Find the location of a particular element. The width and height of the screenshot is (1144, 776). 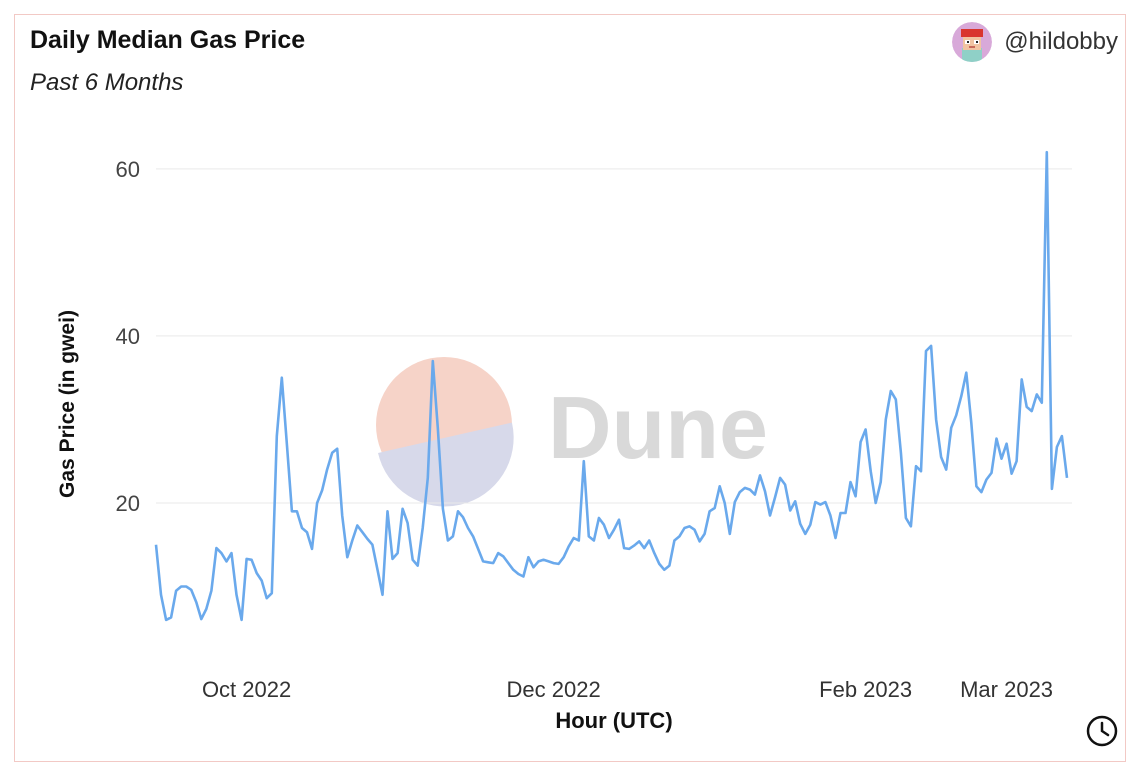

y-axis: 20 40 60 is located at coordinates (128, 336).